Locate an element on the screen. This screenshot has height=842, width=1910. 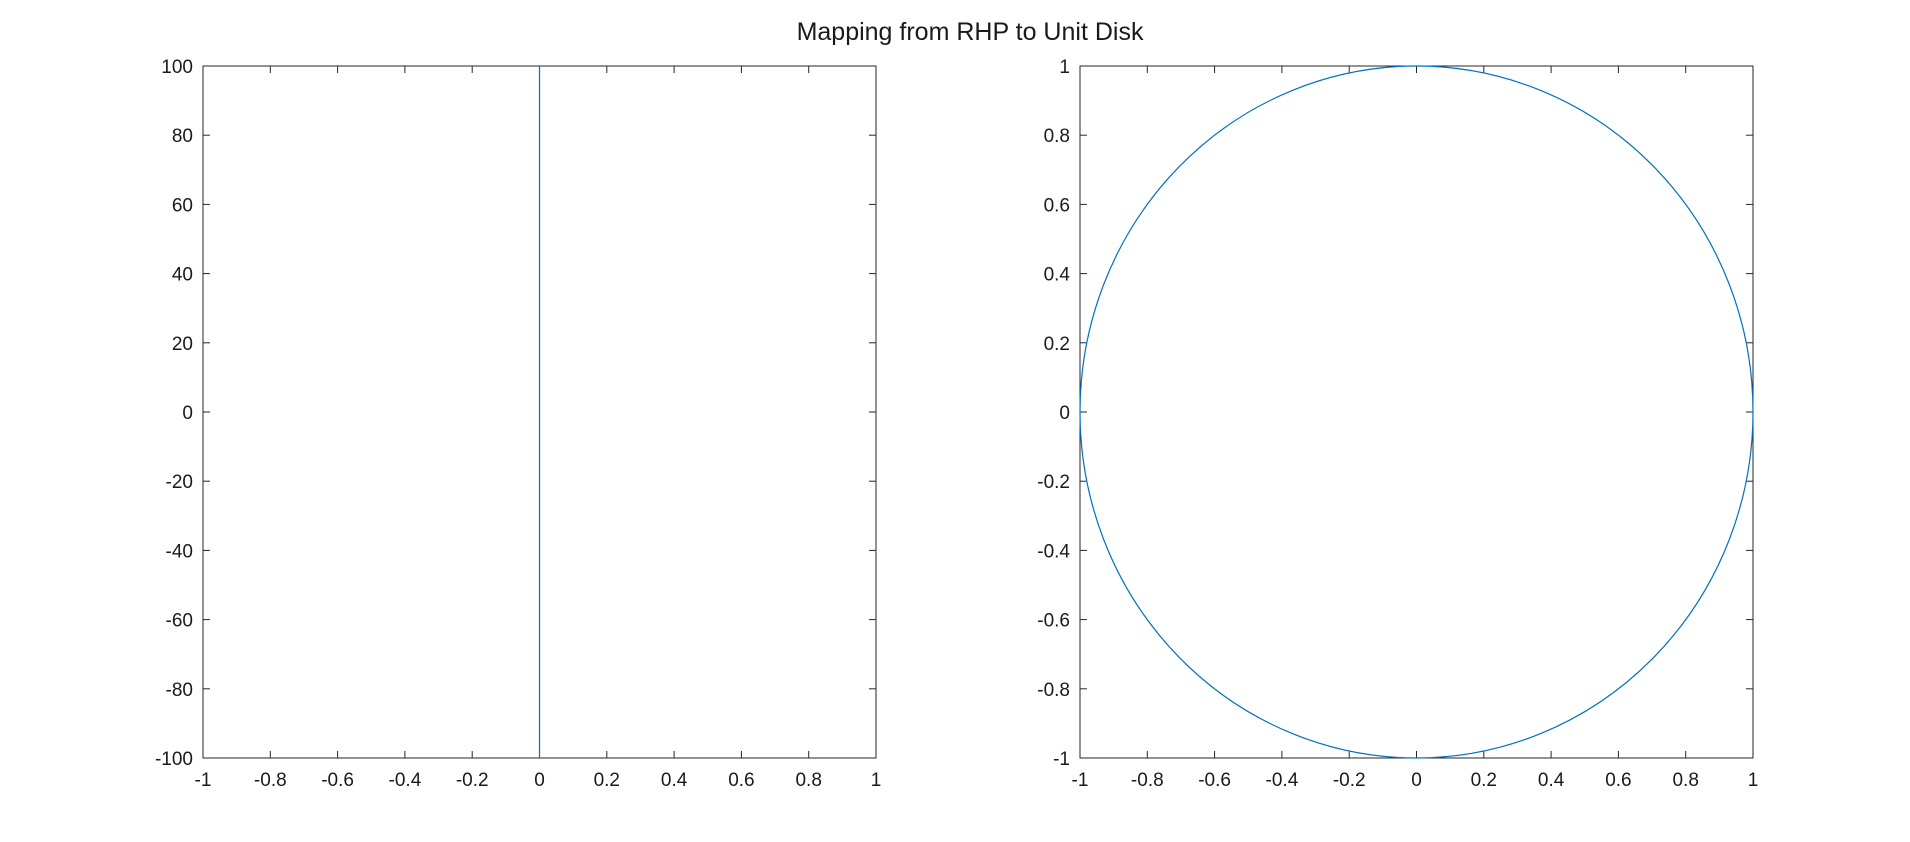
right-x-tick-label: 0.2 is located at coordinates (1484, 780).